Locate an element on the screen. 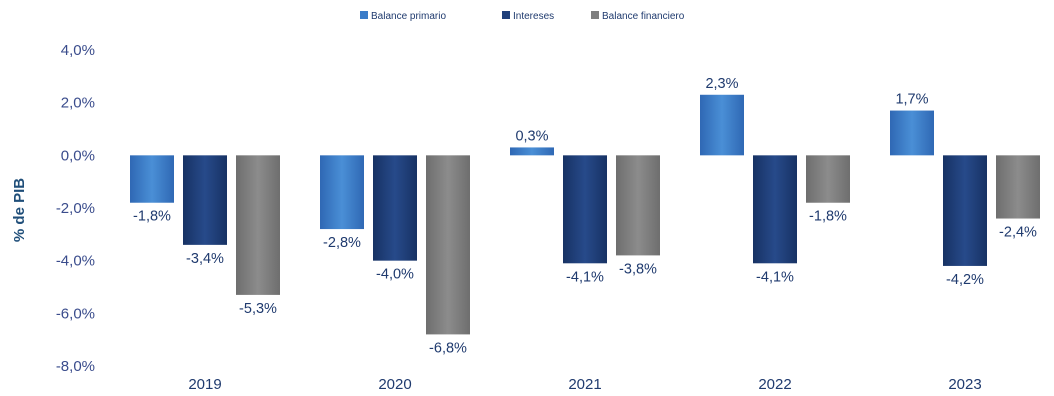 The width and height of the screenshot is (1054, 396). y-axis: 4,0% 2,0% 0,0% -2,0% -4,0% -6,0% -8,0% is located at coordinates (75, 208).